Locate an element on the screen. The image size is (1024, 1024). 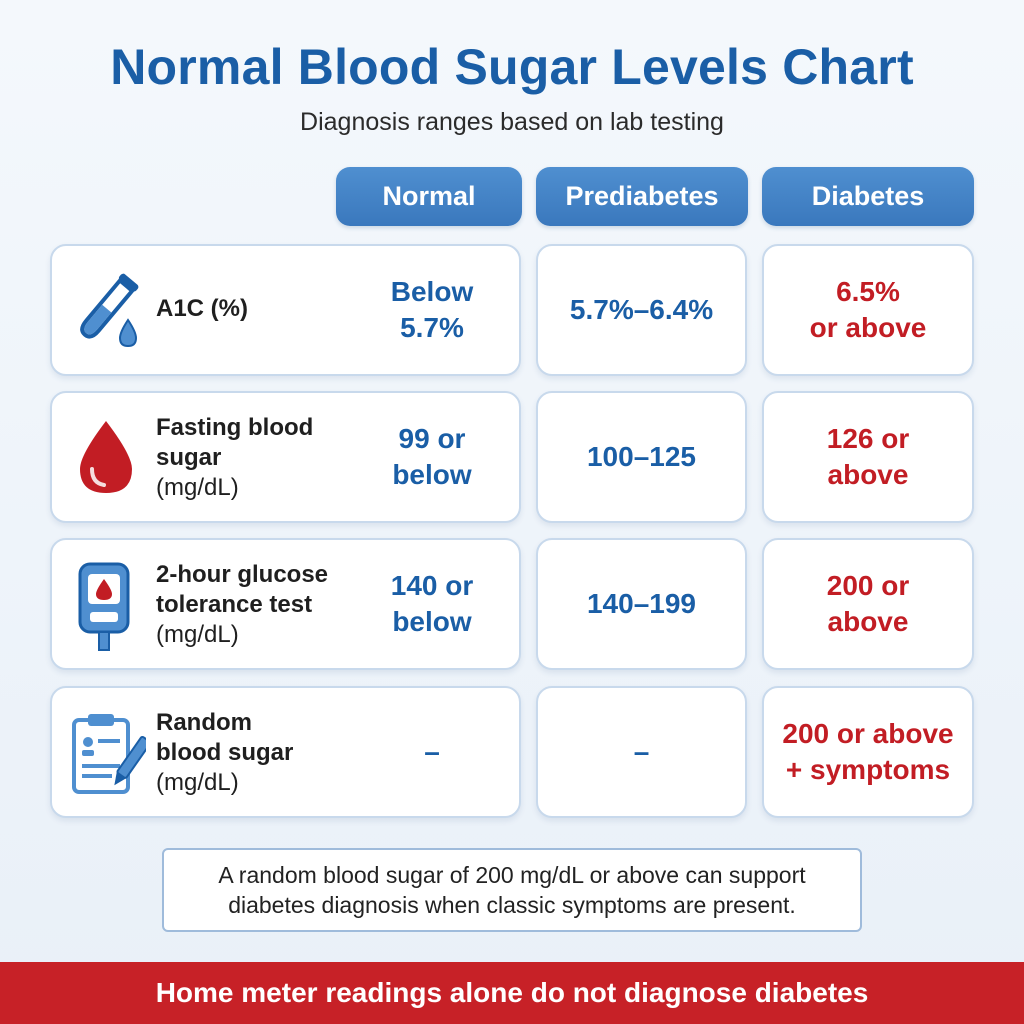
column-header-prediabetes: Prediabetes is located at coordinates (642, 196).